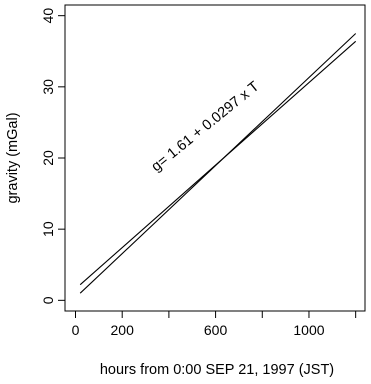 The height and width of the screenshot is (384, 371). Describe the element at coordinates (13, 157) in the screenshot. I see `y-axis-label: gravity (mGal)` at that location.